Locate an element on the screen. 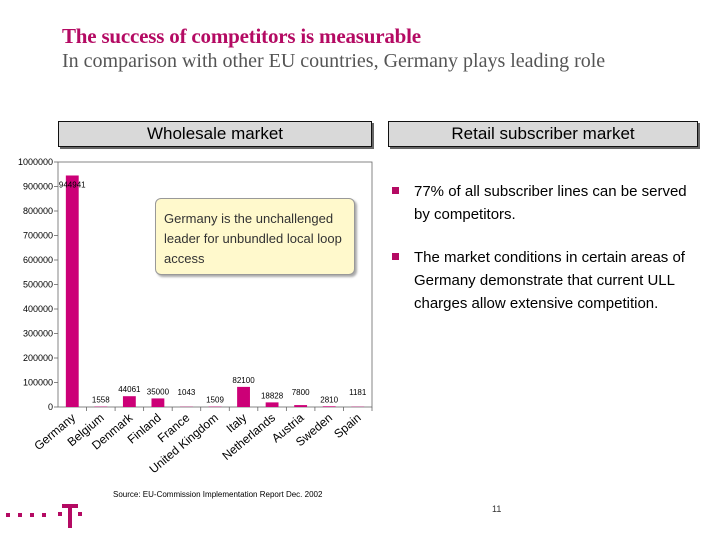 Image resolution: width=720 pixels, height=540 pixels. data-label: 944941 is located at coordinates (72, 184).